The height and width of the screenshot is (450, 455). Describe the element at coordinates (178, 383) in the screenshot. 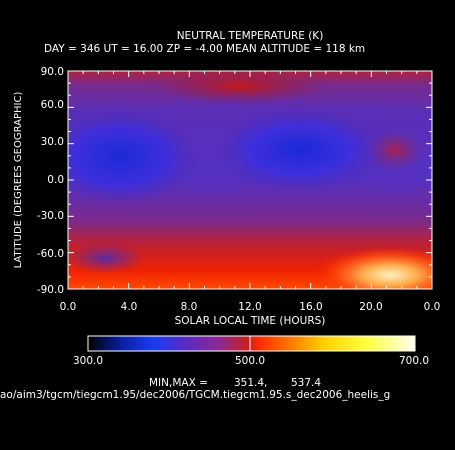

I see `min-max-label: MIN,MAX =` at that location.